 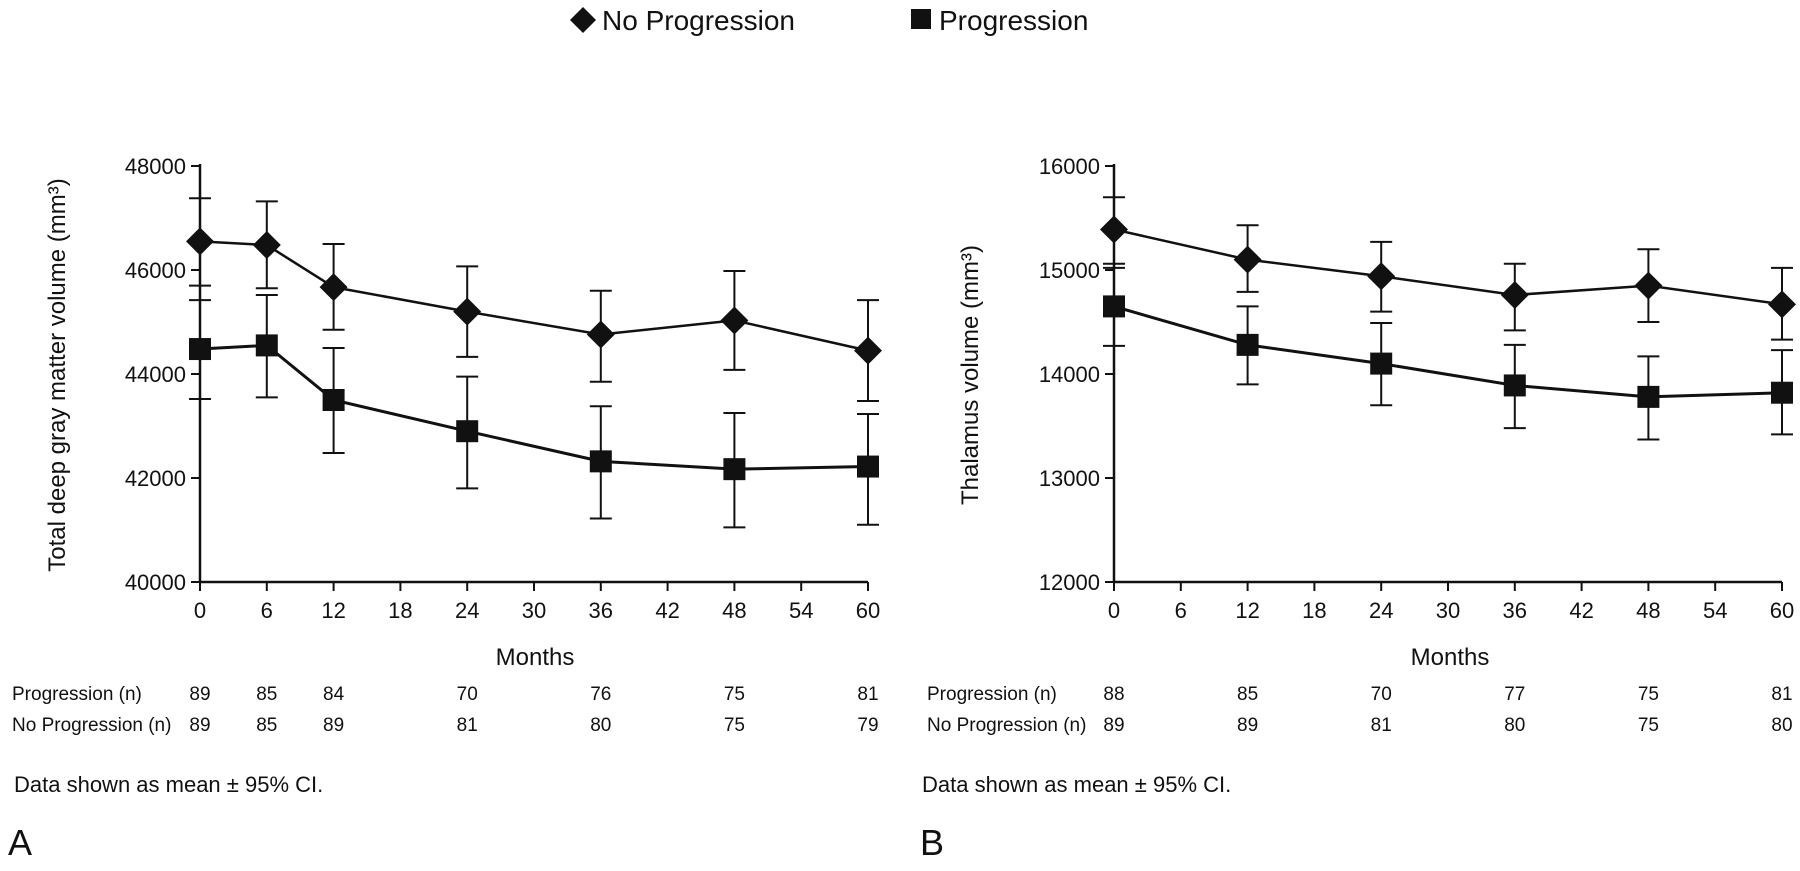 What do you see at coordinates (583, 20) in the screenshot?
I see `legend-diamond-marker` at bounding box center [583, 20].